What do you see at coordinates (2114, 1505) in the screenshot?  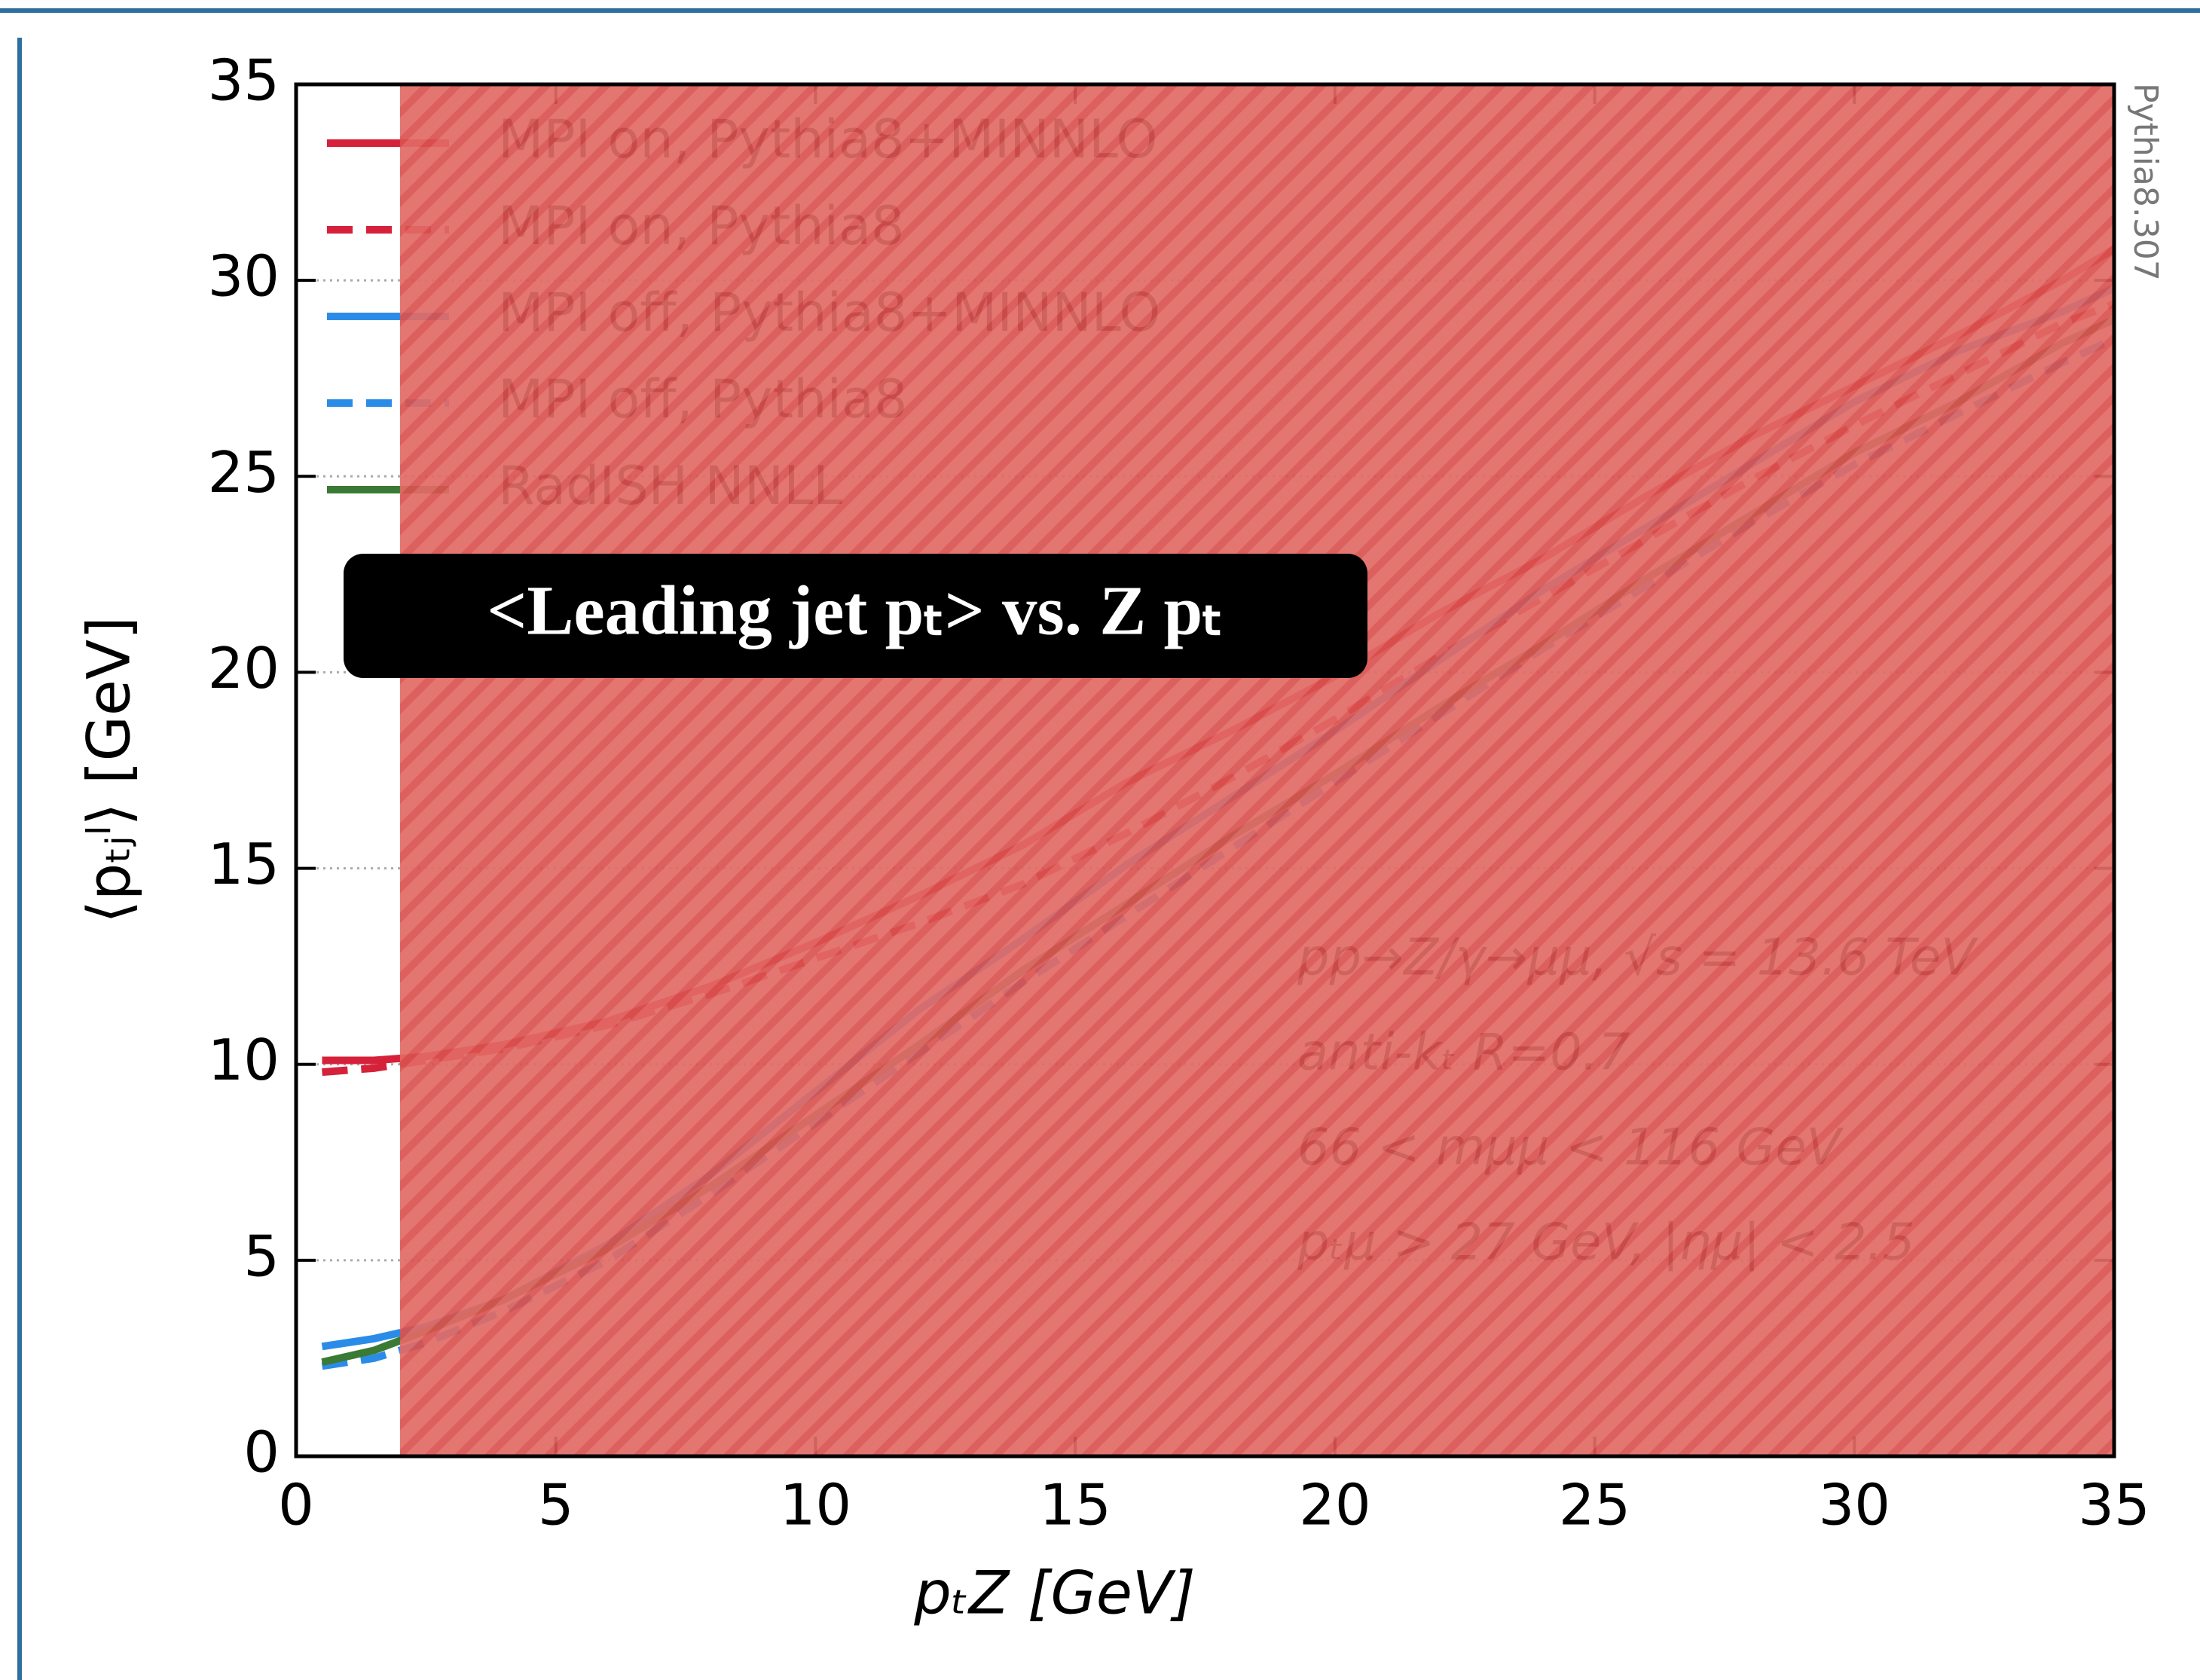 I see `x-tick-label: 35` at bounding box center [2114, 1505].